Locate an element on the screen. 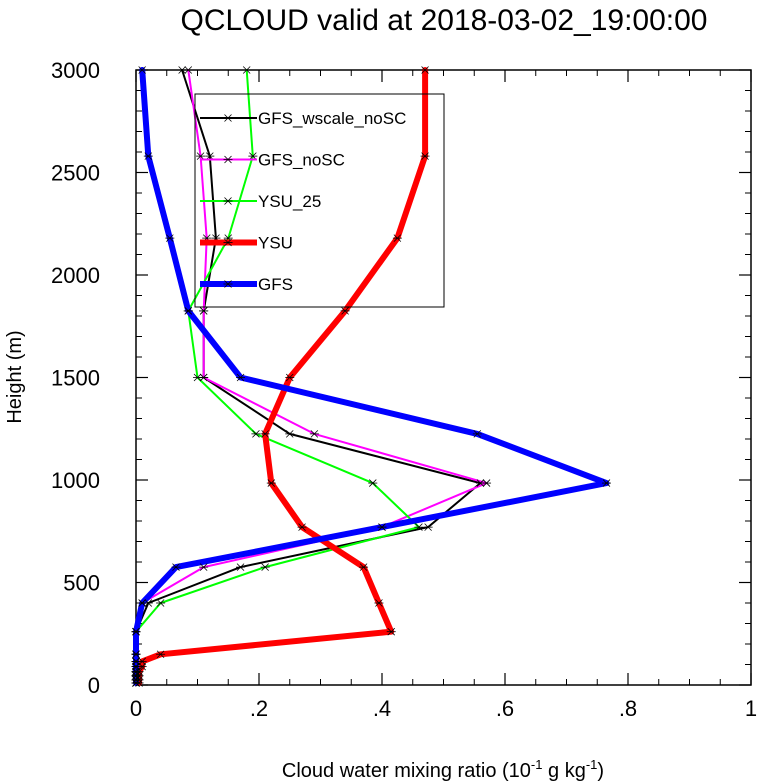 Image resolution: width=767 pixels, height=784 pixels. legend-box is located at coordinates (319, 200).